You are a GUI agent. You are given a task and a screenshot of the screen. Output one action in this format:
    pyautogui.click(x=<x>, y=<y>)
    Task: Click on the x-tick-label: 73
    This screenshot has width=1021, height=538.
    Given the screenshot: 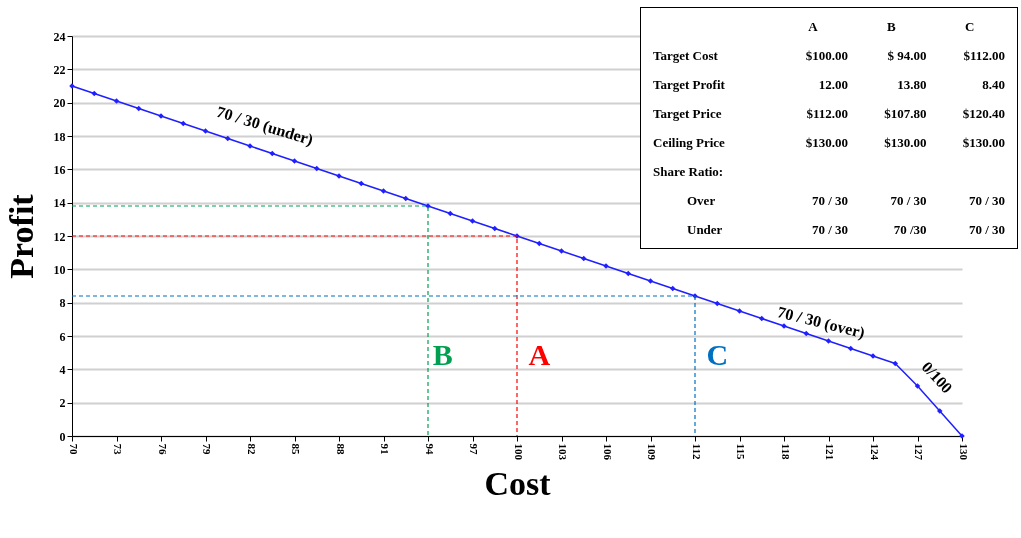 What is the action you would take?
    pyautogui.click(x=118, y=449)
    